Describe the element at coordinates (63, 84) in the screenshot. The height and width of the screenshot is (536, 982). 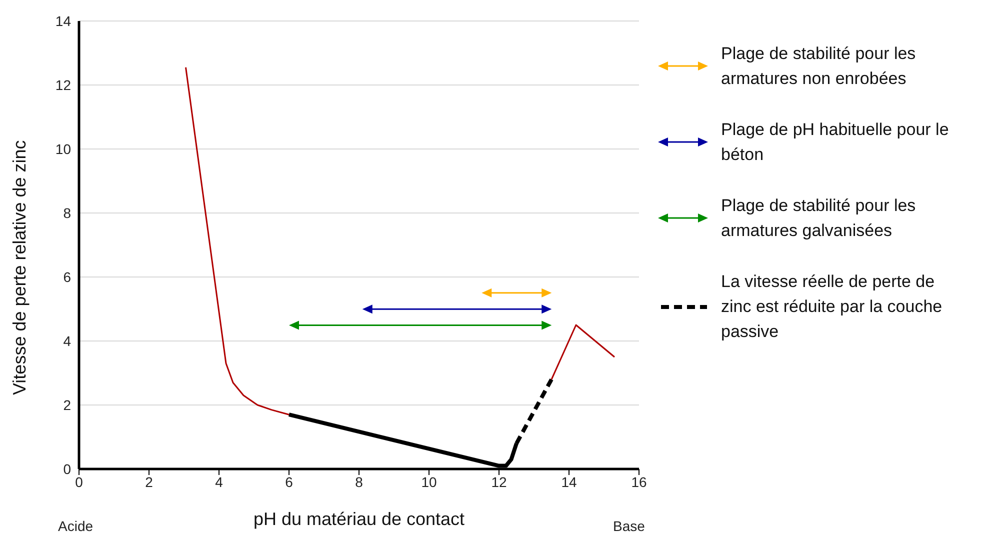
I see `y-tick-label: 12` at that location.